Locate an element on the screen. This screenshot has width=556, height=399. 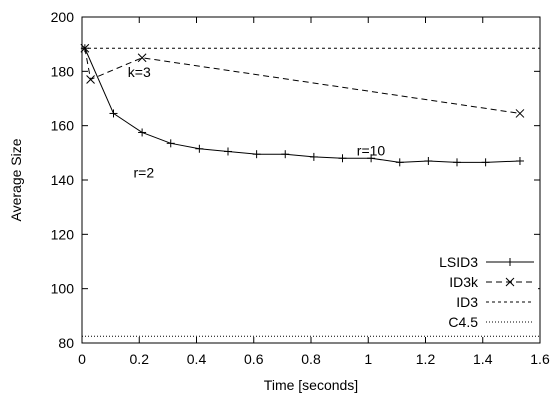
legend-label-id3k: ID3k is located at coordinates (464, 282).